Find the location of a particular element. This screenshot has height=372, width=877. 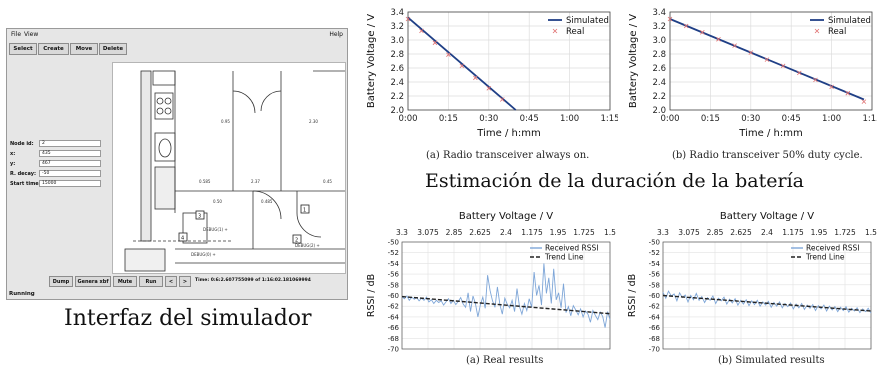

dump-button: Dump is located at coordinates (61, 281).